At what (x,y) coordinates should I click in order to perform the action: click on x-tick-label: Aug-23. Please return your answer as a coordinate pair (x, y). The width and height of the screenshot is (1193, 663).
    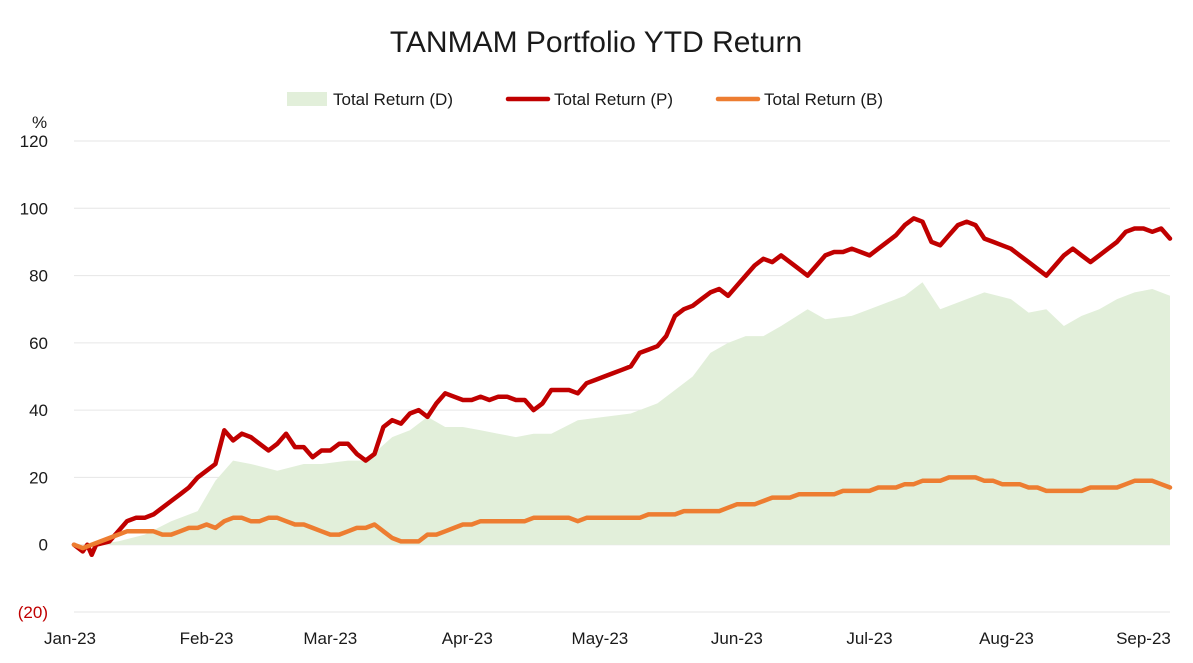
    Looking at the image, I should click on (1006, 638).